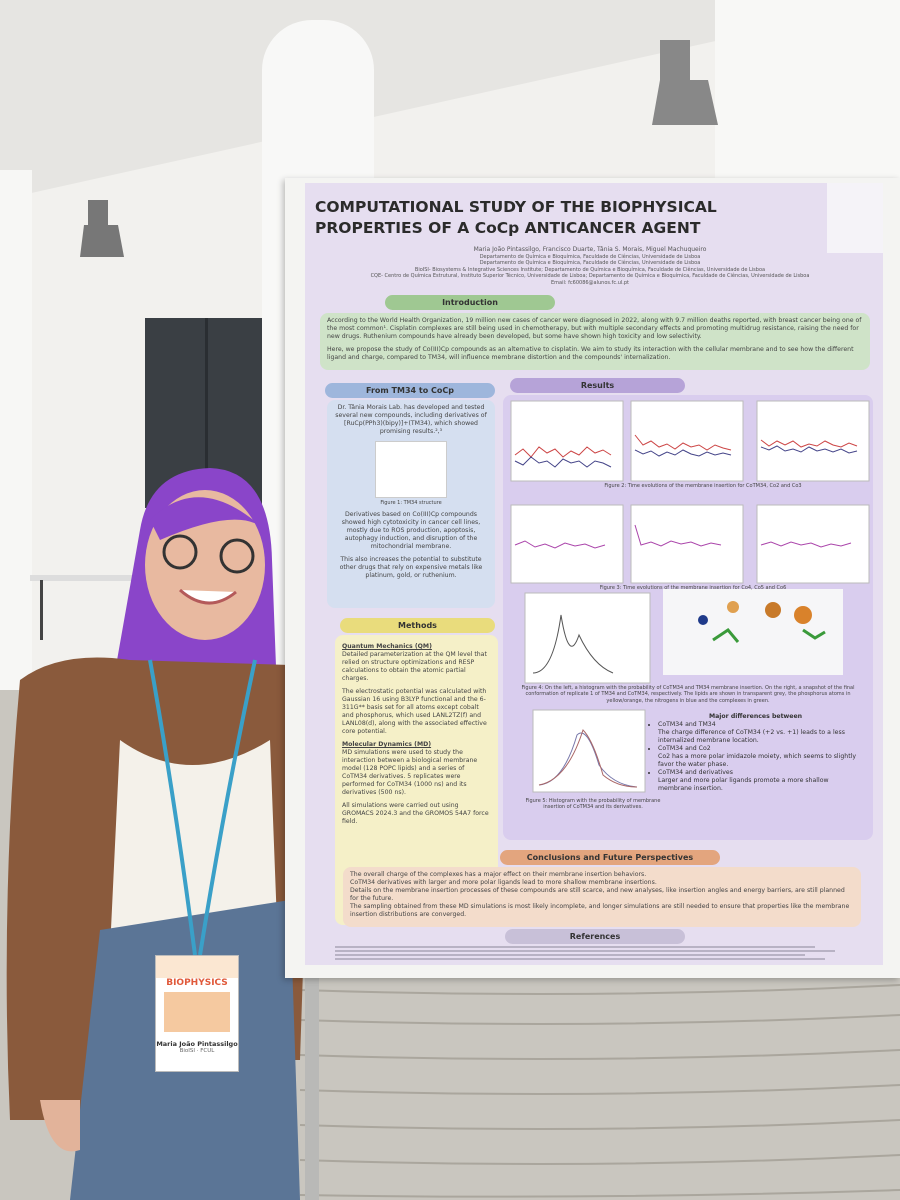 Image resolution: width=900 pixels, height=1200 pixels. I want to click on reference-line, so click(585, 953).